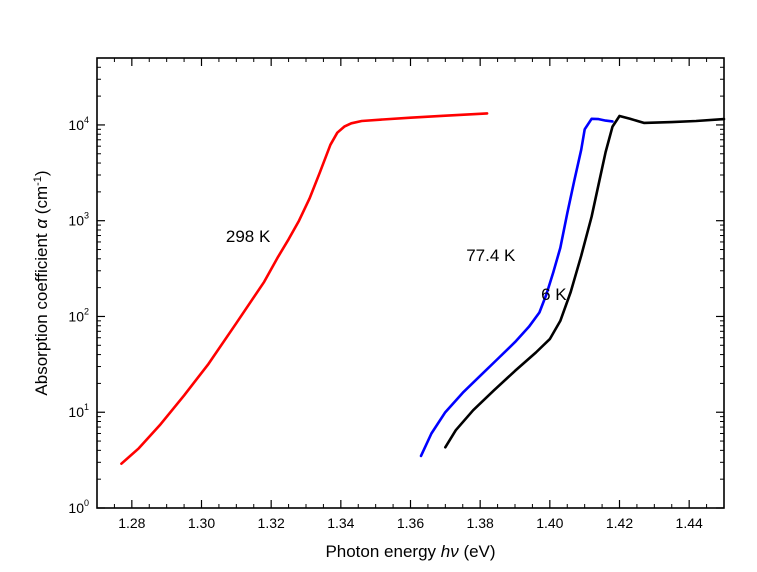 This screenshot has height=572, width=757. What do you see at coordinates (410, 523) in the screenshot?
I see `x-tick-label: 1.36` at bounding box center [410, 523].